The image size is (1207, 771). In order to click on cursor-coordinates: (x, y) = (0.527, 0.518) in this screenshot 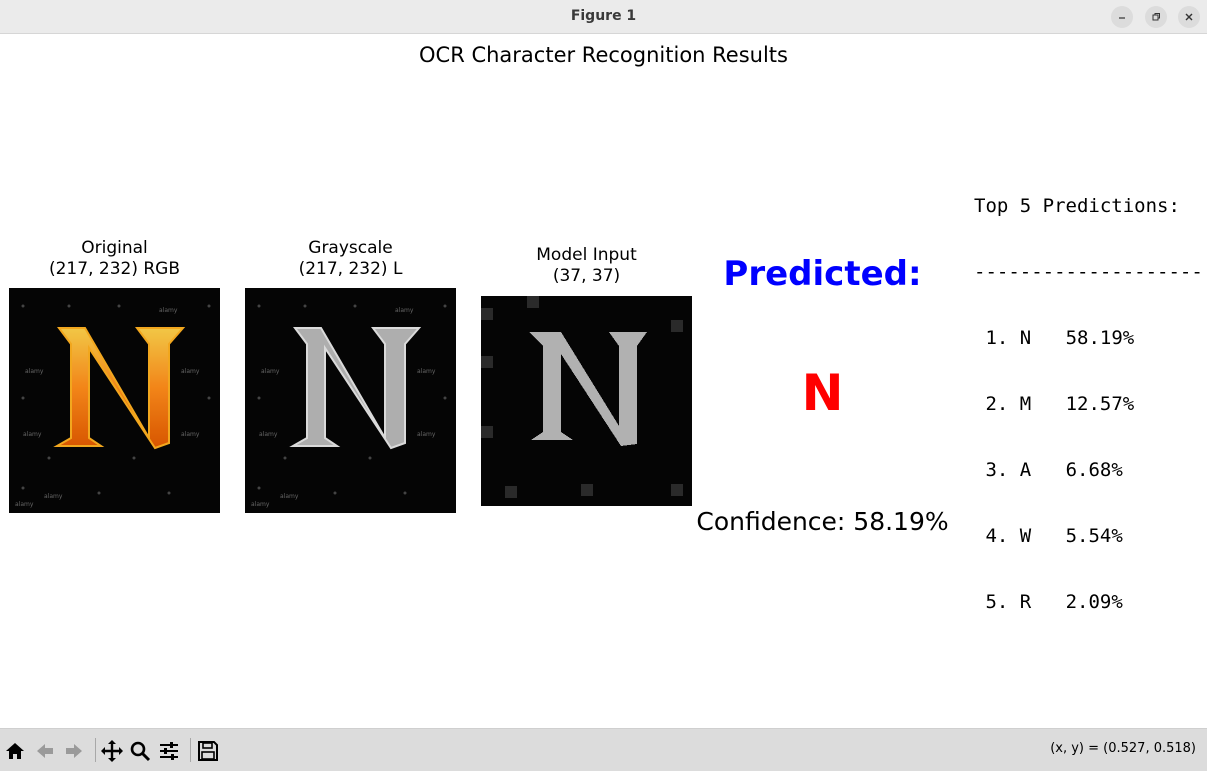, I will do `click(1123, 748)`.